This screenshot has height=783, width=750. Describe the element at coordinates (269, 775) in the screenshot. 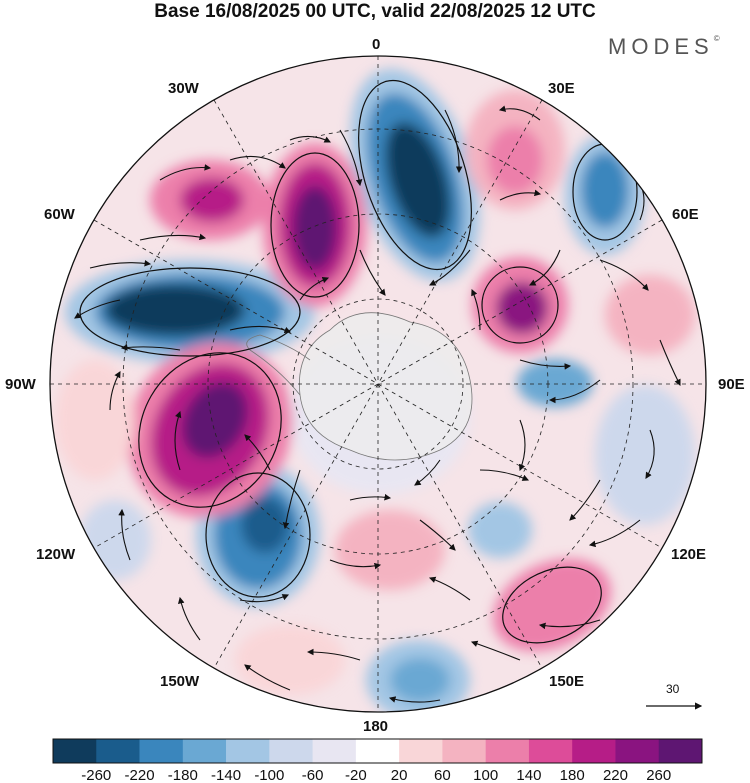

I see `colorbar-tick-label: -100` at that location.